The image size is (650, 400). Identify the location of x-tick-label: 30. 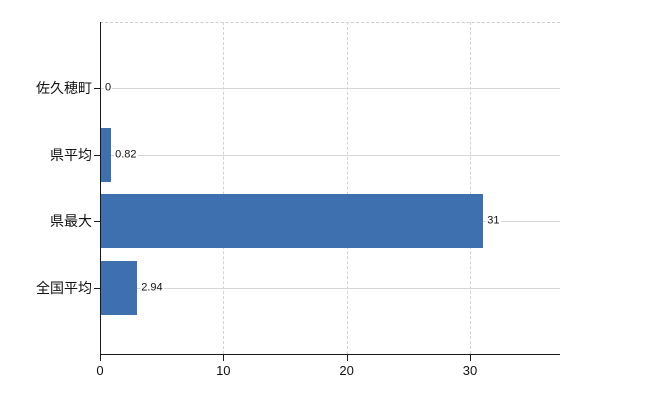
(470, 370).